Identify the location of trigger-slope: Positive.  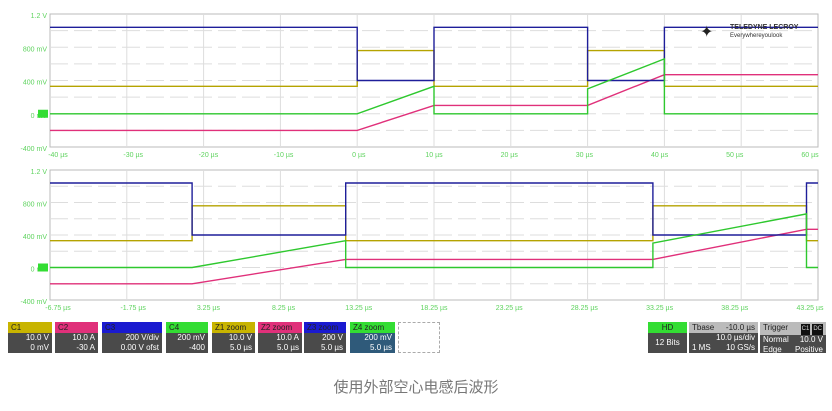
(808, 349).